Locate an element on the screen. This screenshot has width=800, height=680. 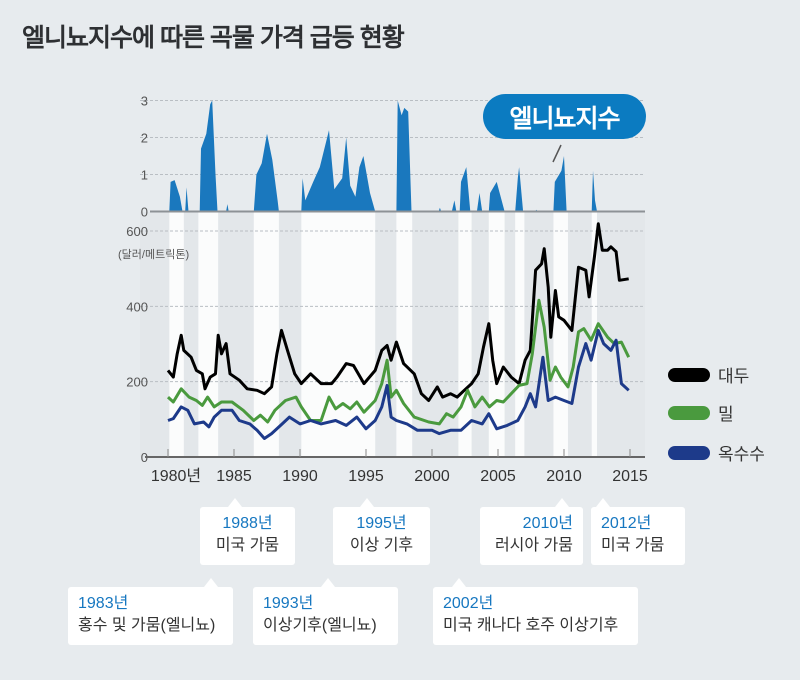
y-tick-label: 2 is located at coordinates (144, 138).